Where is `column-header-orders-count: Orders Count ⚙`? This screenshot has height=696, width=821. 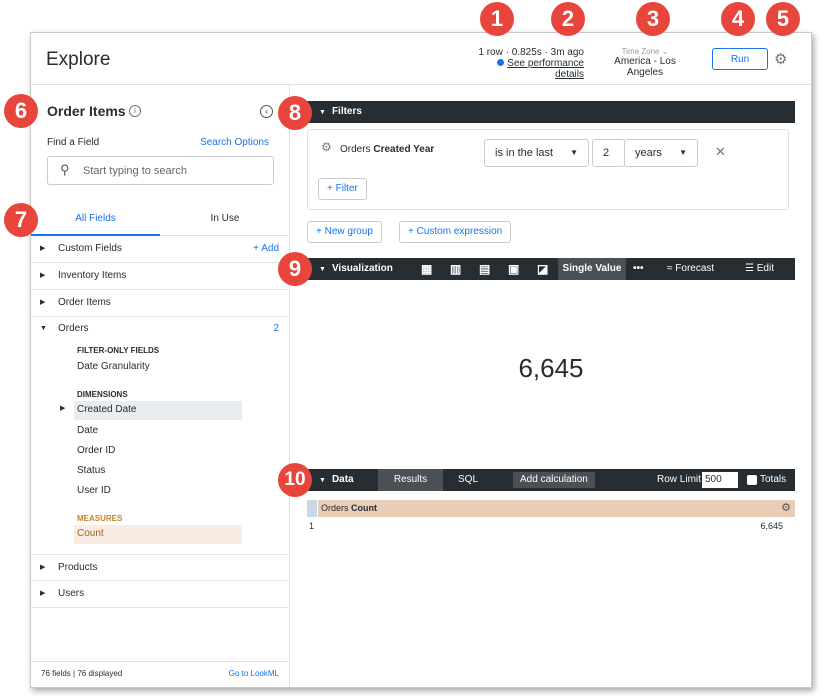 column-header-orders-count: Orders Count ⚙ is located at coordinates (556, 508).